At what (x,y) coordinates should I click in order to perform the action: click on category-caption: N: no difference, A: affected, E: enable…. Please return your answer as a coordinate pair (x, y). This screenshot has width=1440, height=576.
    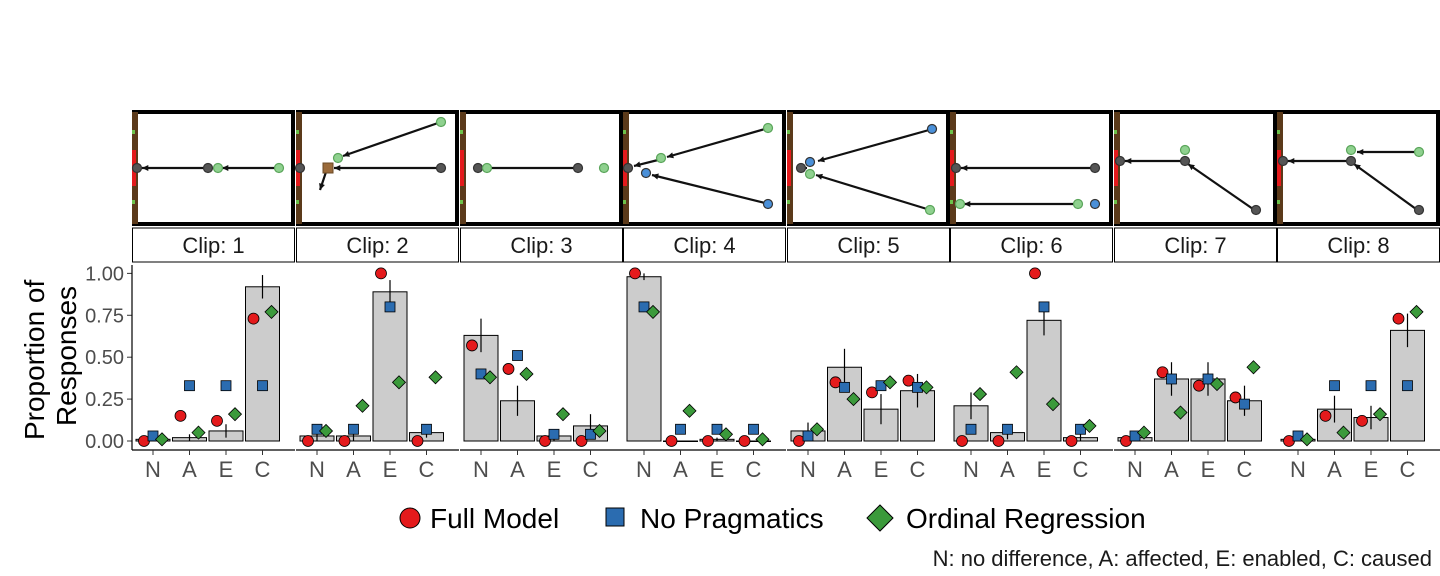
    Looking at the image, I should click on (1182, 558).